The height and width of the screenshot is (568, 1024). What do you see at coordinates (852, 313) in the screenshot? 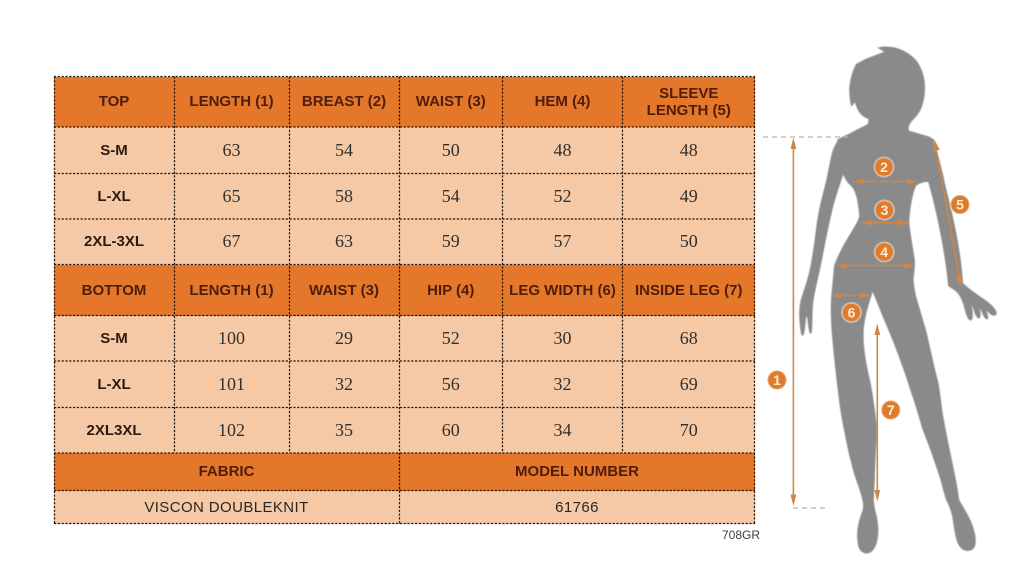
I see `svg-text: 6` at bounding box center [852, 313].